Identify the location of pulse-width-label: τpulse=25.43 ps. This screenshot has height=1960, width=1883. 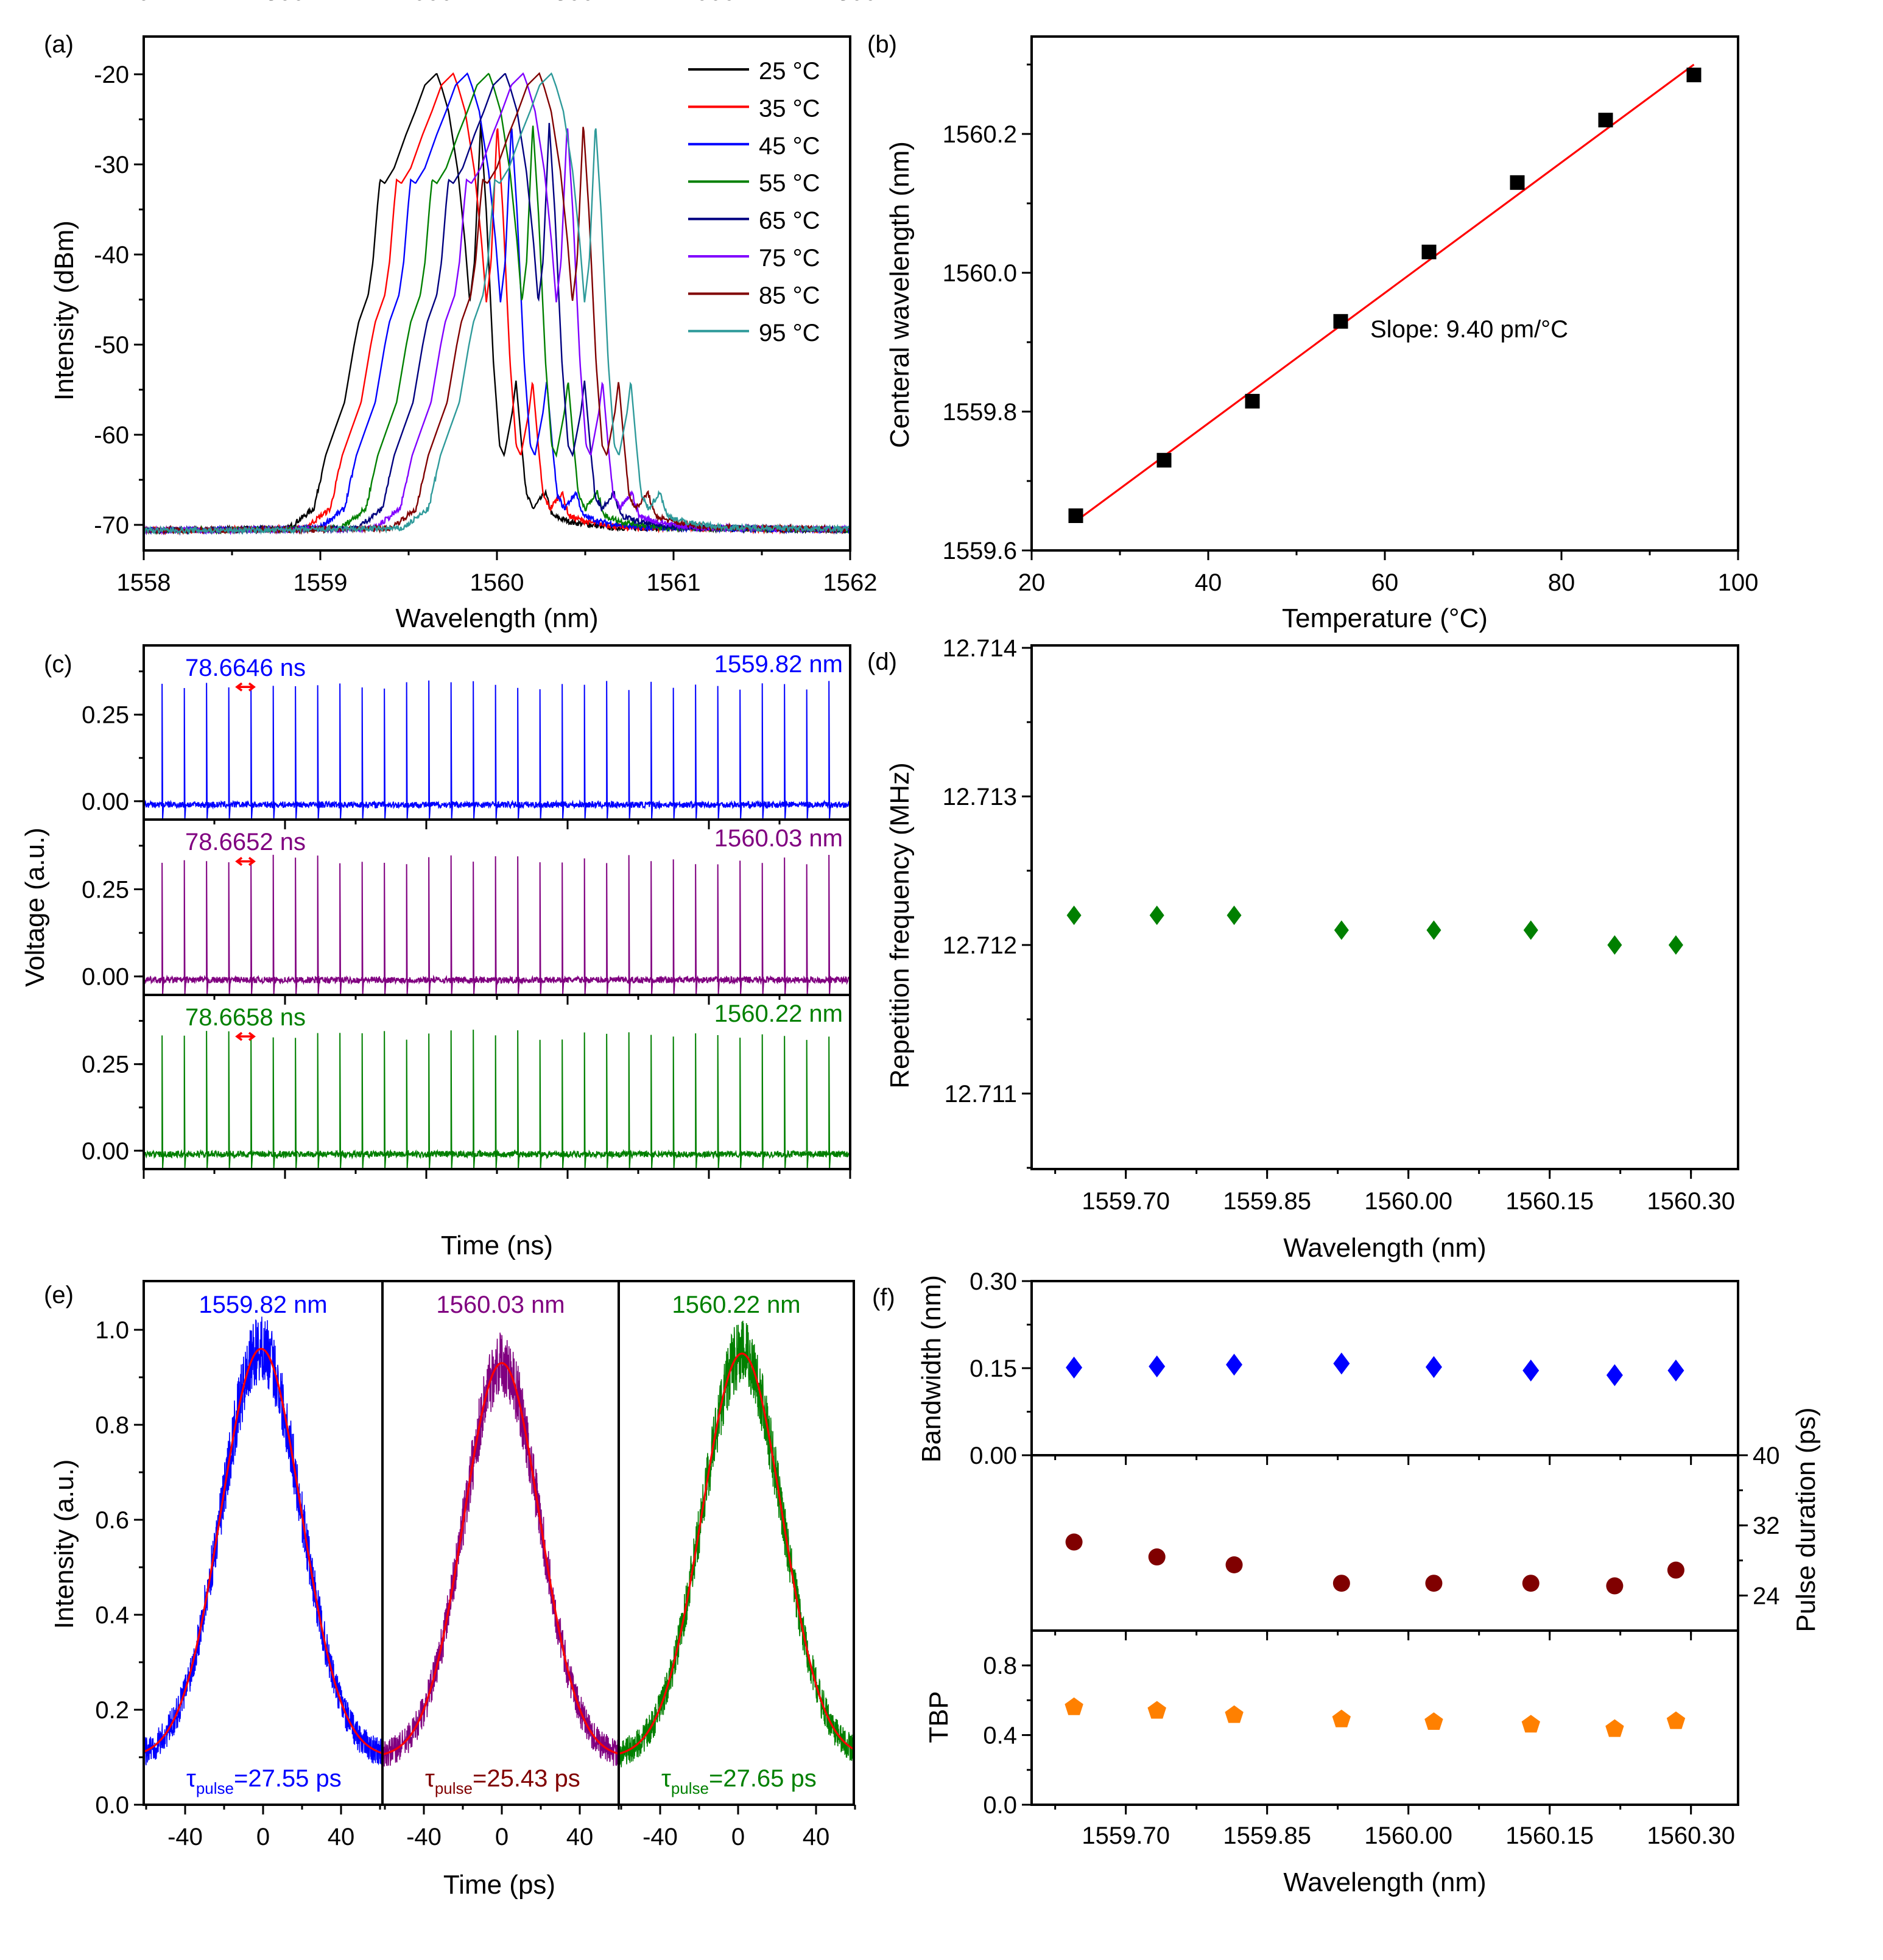
(503, 1781).